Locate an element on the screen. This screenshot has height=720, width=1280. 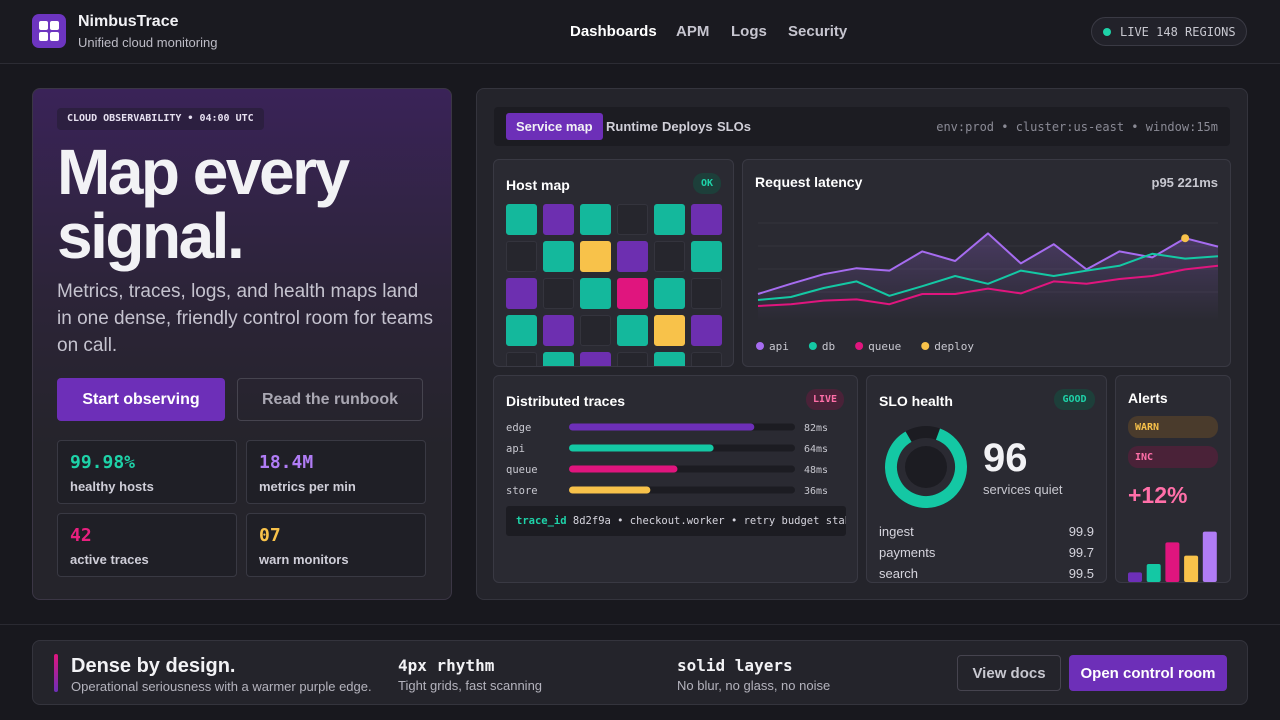
nav-link: Security is located at coordinates (818, 31).